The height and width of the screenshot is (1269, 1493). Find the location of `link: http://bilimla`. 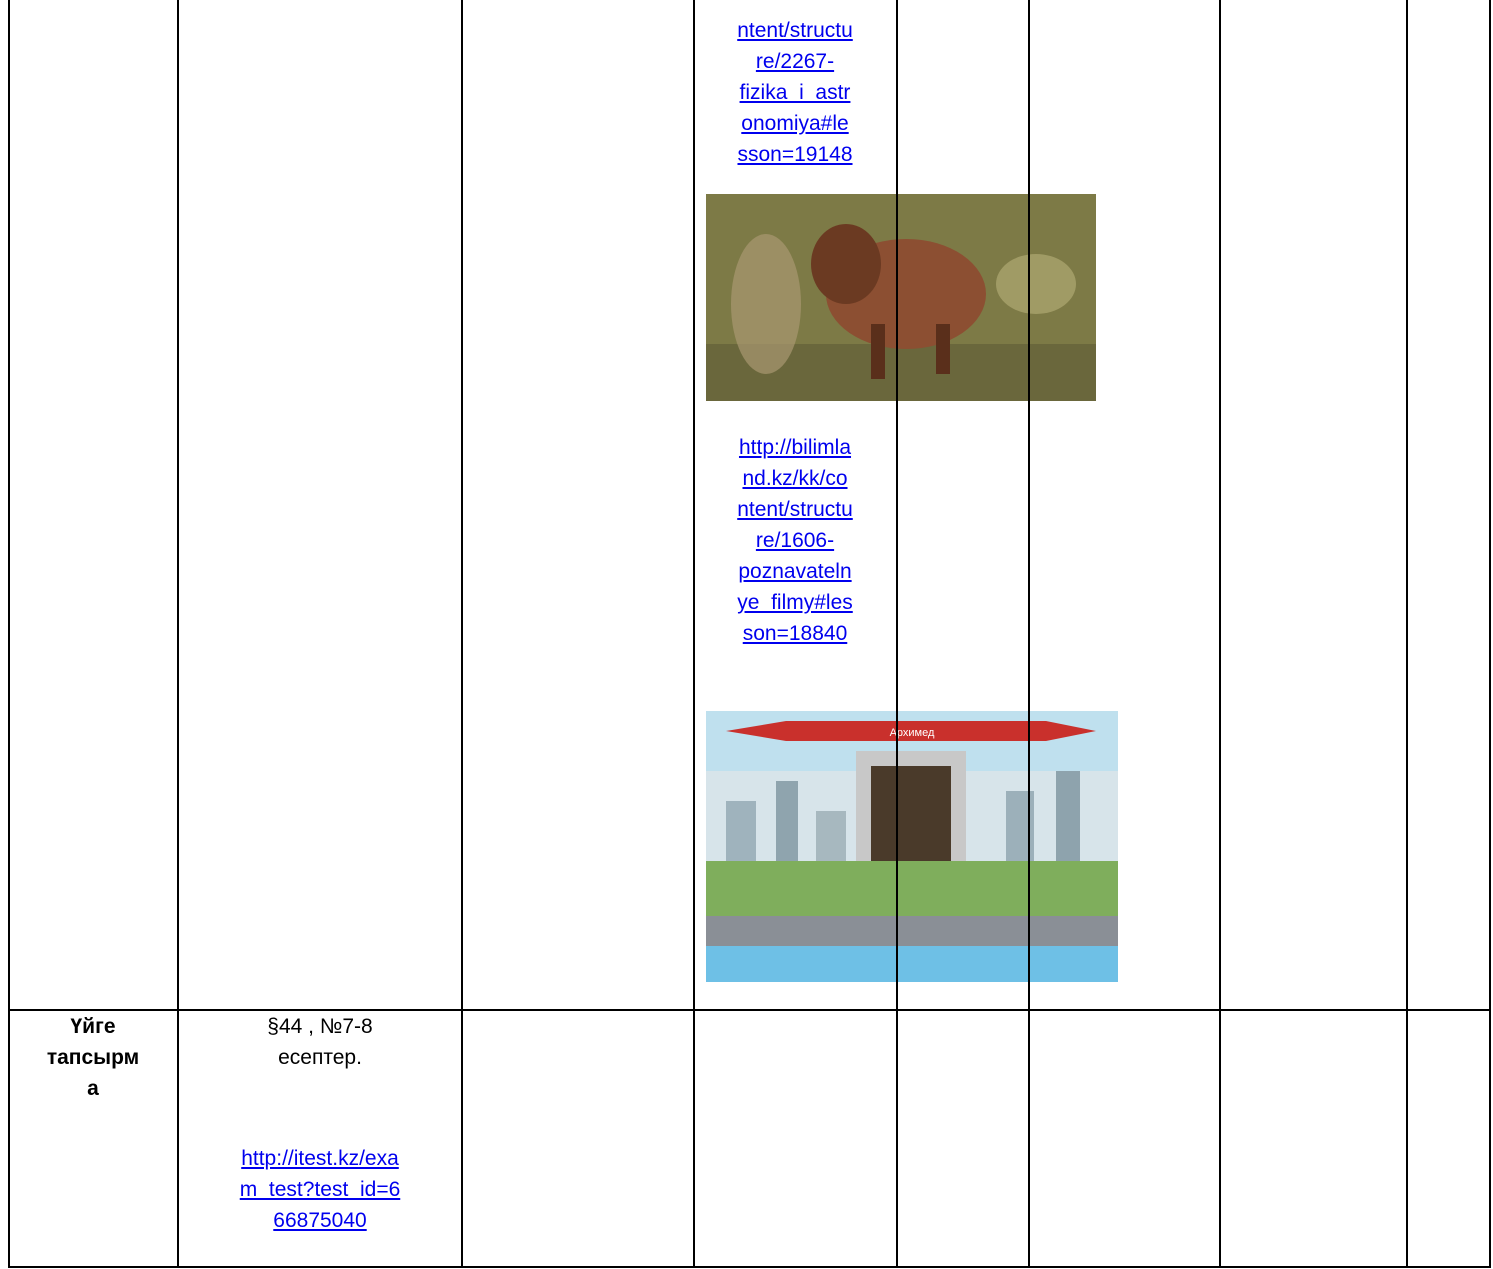

link: http://bilimla is located at coordinates (795, 447).